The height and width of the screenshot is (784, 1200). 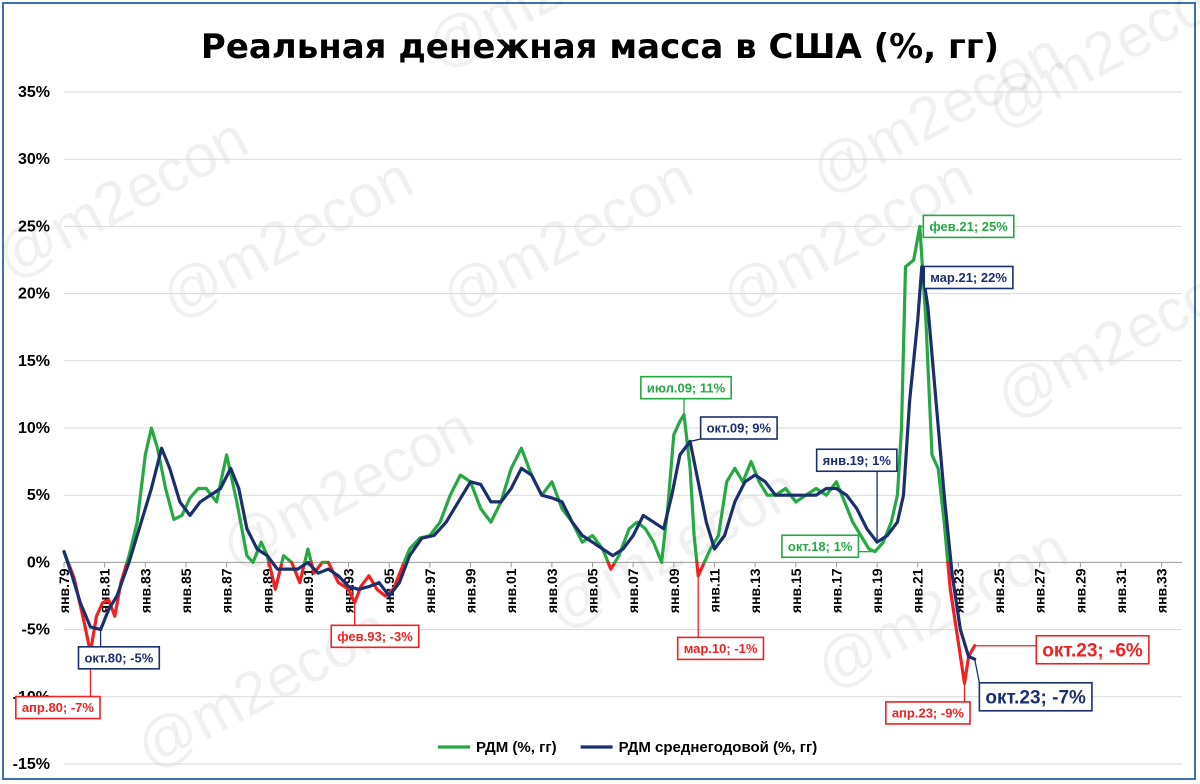 What do you see at coordinates (755, 590) in the screenshot?
I see `x-tick-label: янв.13` at bounding box center [755, 590].